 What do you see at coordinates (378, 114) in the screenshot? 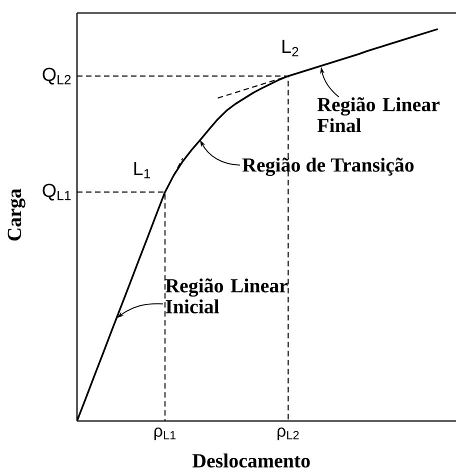
I see `annotation: Região Linear Final` at bounding box center [378, 114].